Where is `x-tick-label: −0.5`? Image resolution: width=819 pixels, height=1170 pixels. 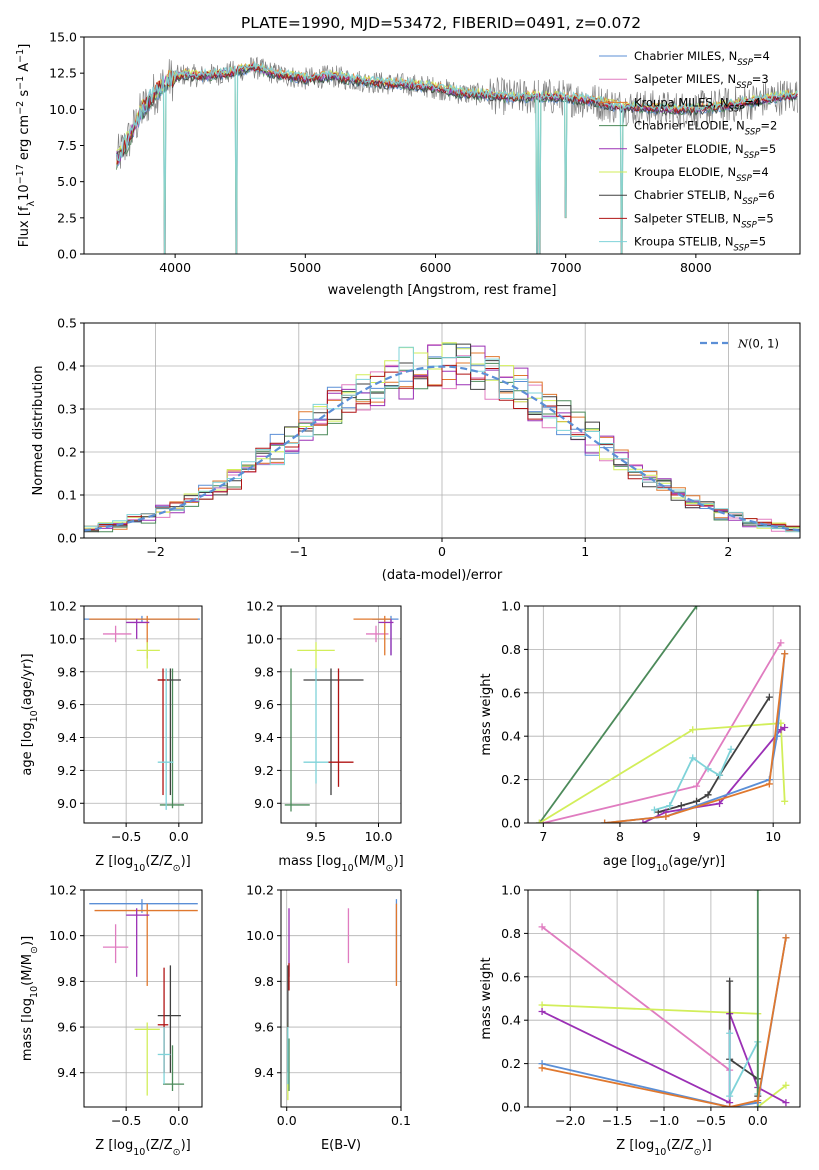 x-tick-label: −0.5 is located at coordinates (126, 836).